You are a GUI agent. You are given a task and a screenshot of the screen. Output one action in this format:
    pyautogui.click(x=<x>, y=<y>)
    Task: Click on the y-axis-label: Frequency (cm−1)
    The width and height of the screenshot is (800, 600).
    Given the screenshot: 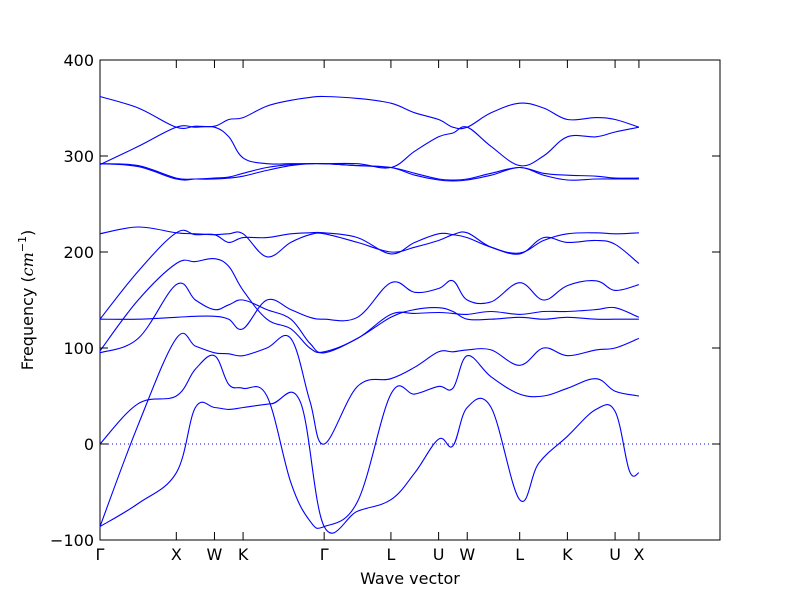 What is the action you would take?
    pyautogui.click(x=26, y=300)
    